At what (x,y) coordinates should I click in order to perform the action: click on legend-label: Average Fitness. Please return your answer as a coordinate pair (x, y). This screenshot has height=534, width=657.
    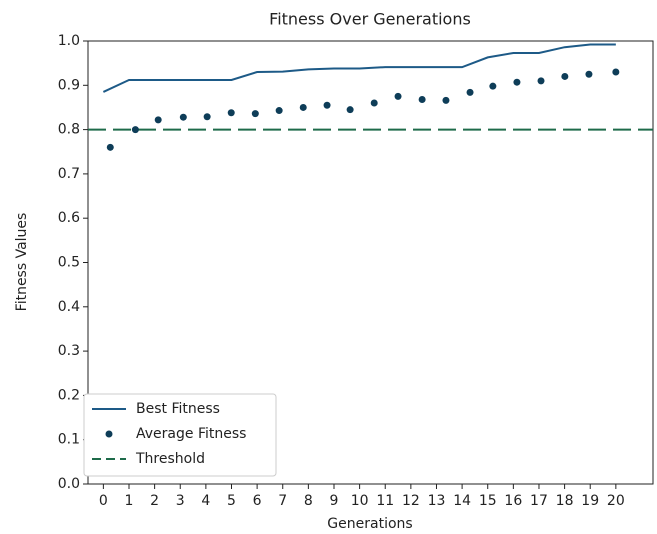
    Looking at the image, I should click on (191, 434).